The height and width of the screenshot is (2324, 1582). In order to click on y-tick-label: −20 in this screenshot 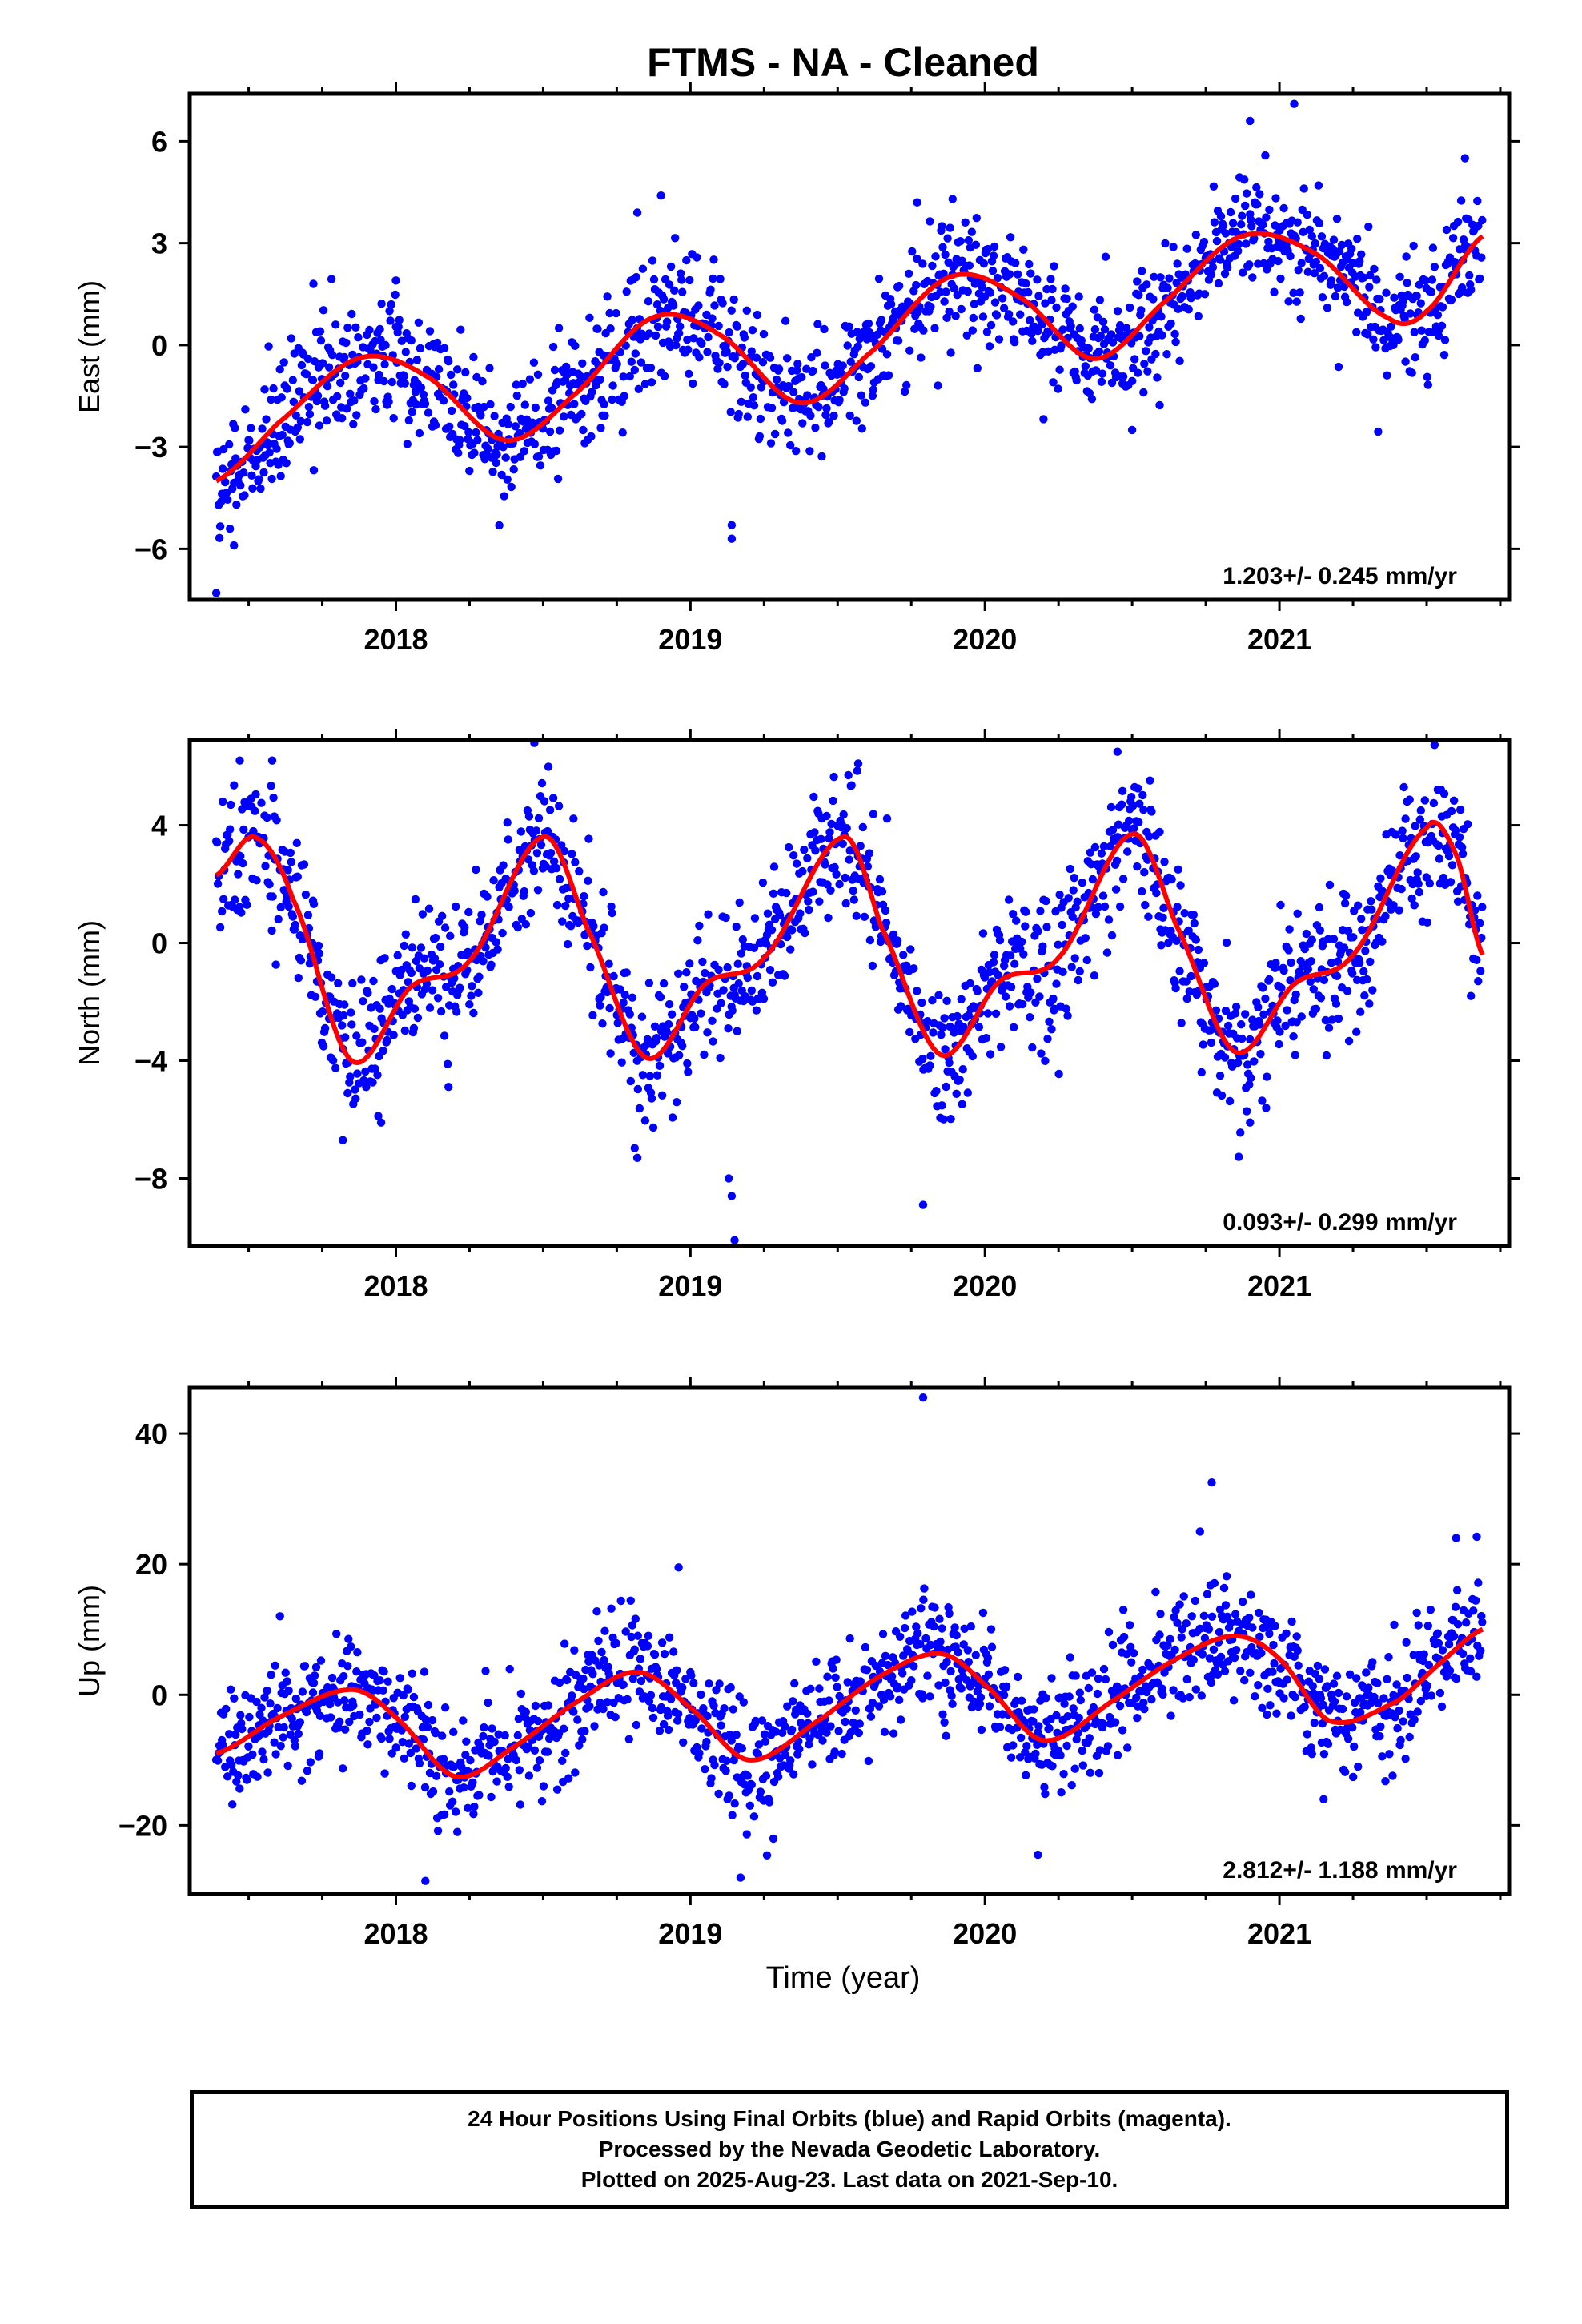, I will do `click(142, 1825)`.